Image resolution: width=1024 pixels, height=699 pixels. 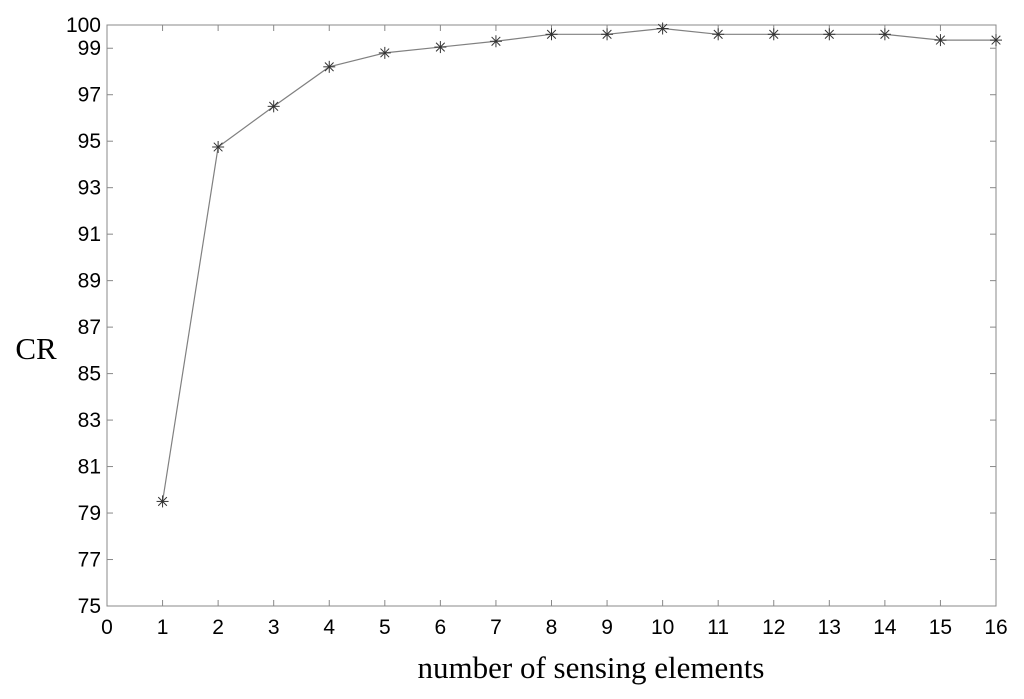 What do you see at coordinates (591, 667) in the screenshot?
I see `x-axis-title: number of sensing elements` at bounding box center [591, 667].